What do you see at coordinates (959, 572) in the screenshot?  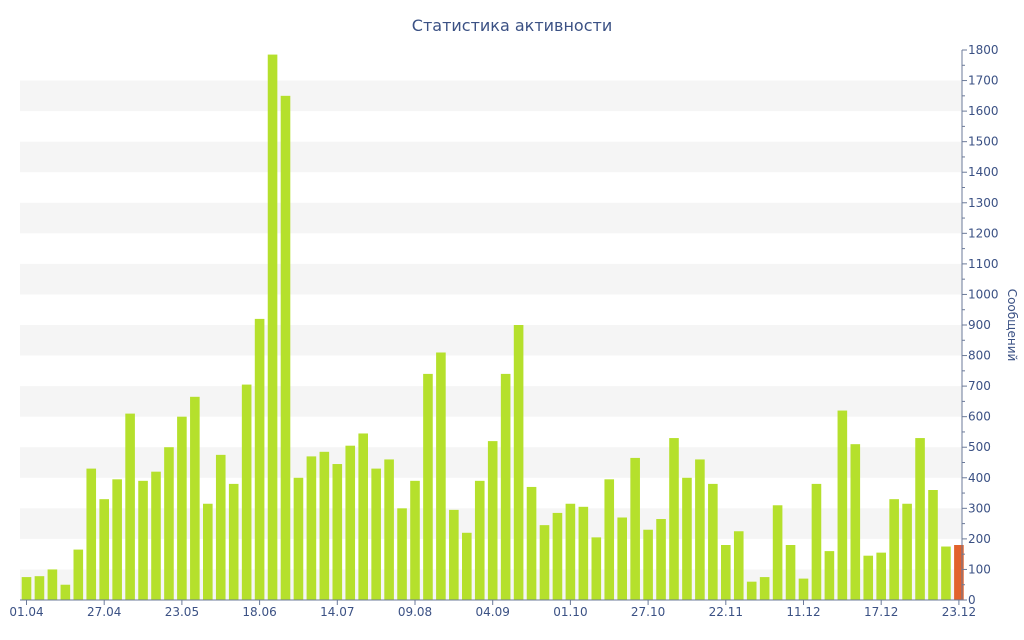 I see `bar-highlight` at bounding box center [959, 572].